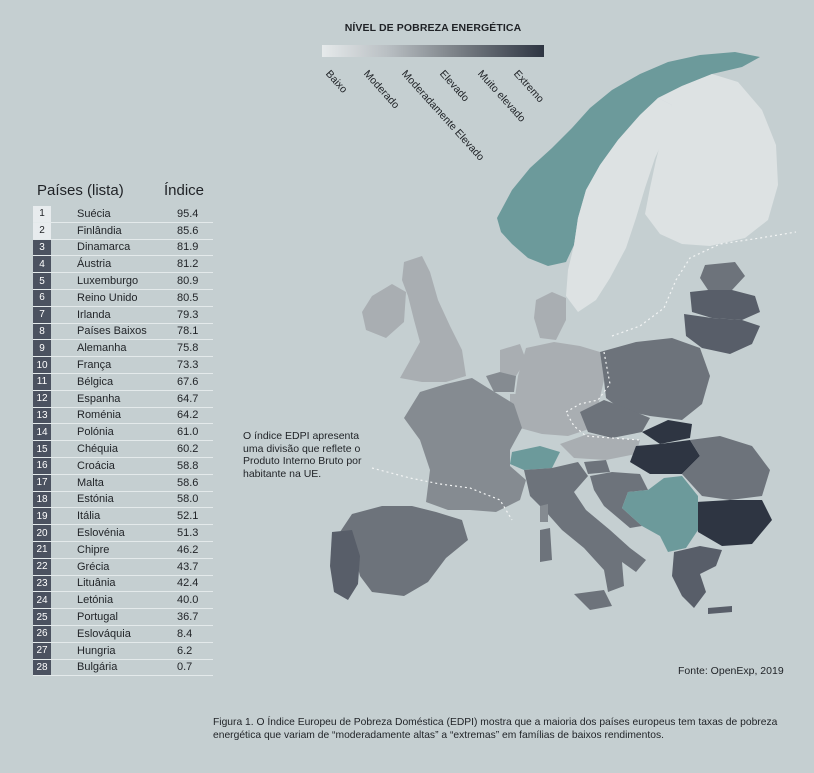  I want to click on country-cell: França, so click(114, 365).